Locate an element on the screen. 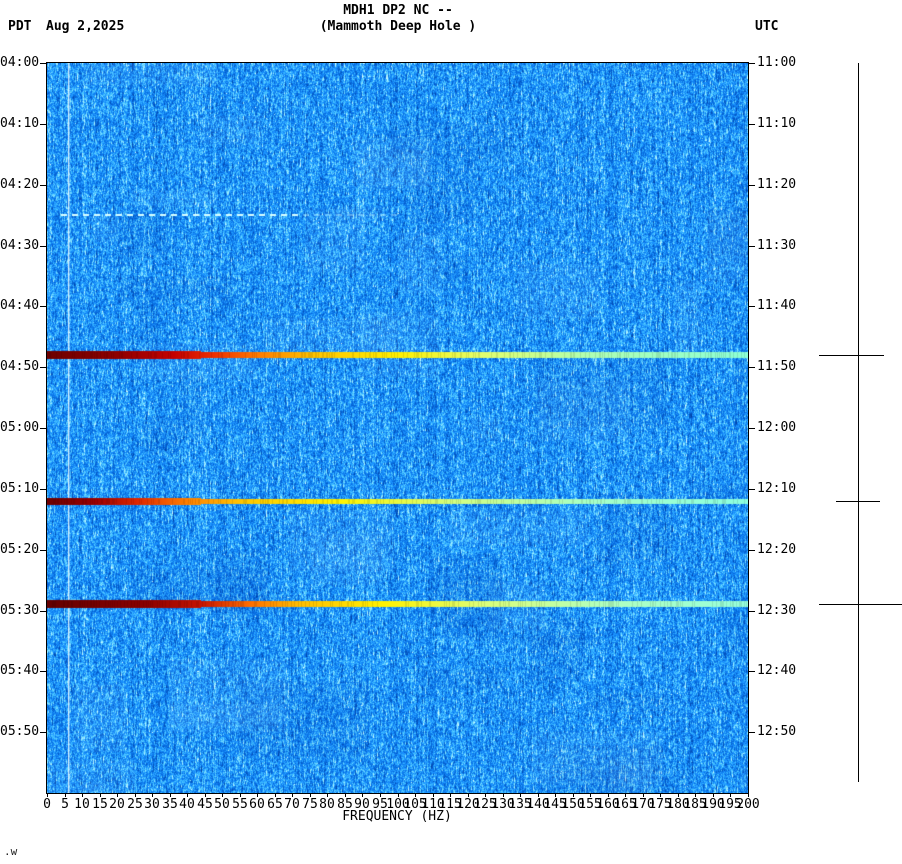 The height and width of the screenshot is (864, 902). time-label-pdt: 05:50 is located at coordinates (20, 731).